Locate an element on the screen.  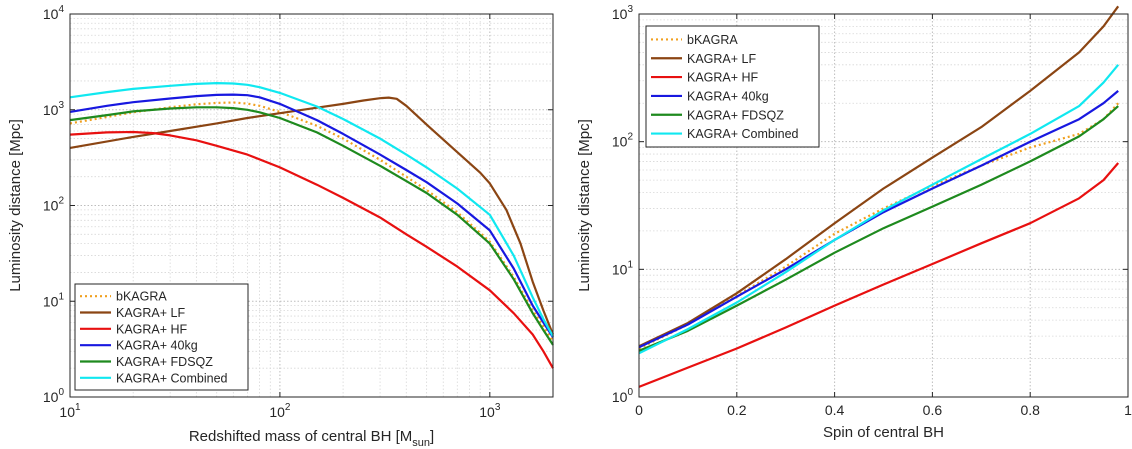
x-tick-label: 0.6 is located at coordinates (933, 410).